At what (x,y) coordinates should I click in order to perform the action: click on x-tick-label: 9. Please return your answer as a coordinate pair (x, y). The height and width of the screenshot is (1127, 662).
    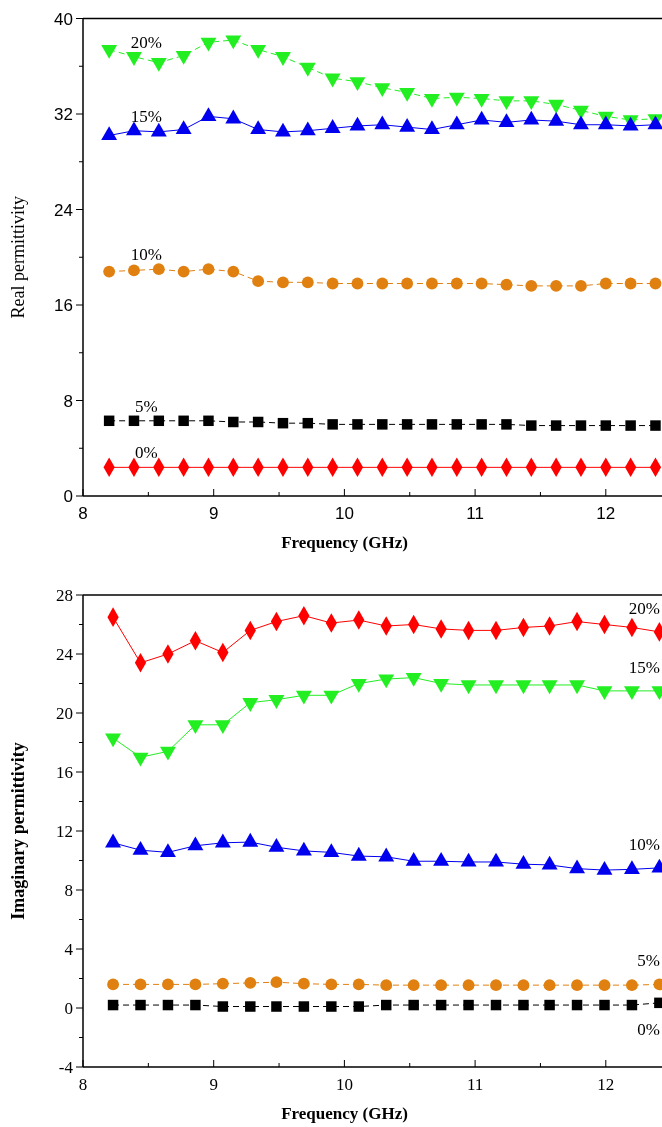
    Looking at the image, I should click on (213, 513).